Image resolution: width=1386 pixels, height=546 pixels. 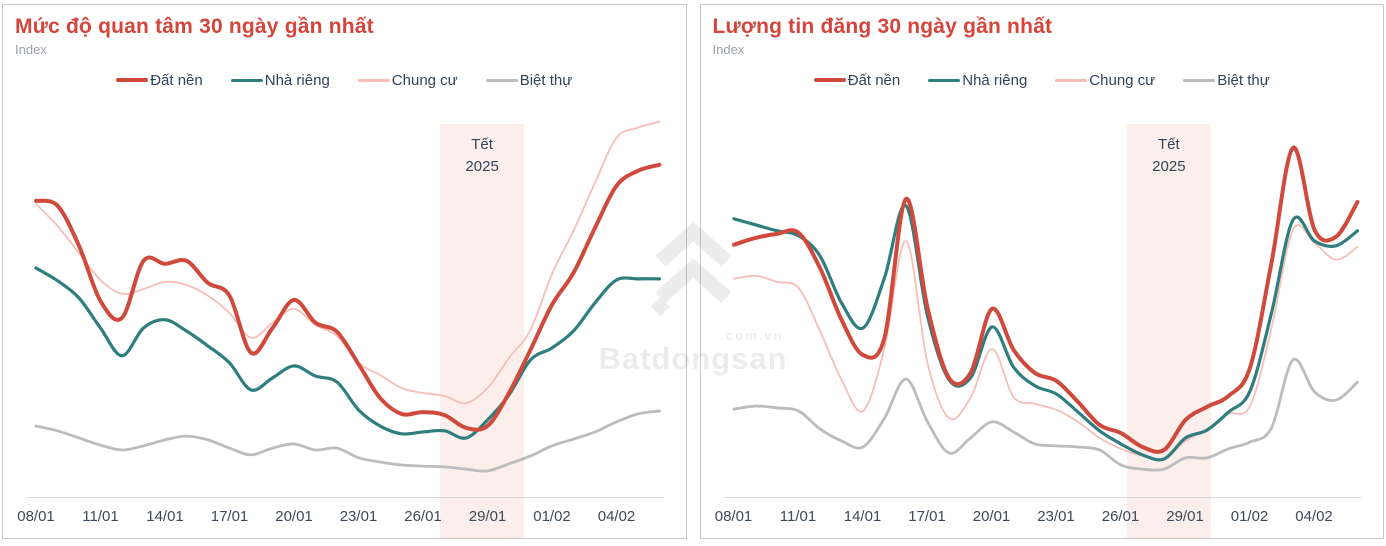 What do you see at coordinates (882, 26) in the screenshot?
I see `chart-title: Lượng tin đăng 30 ngày gần nhất` at bounding box center [882, 26].